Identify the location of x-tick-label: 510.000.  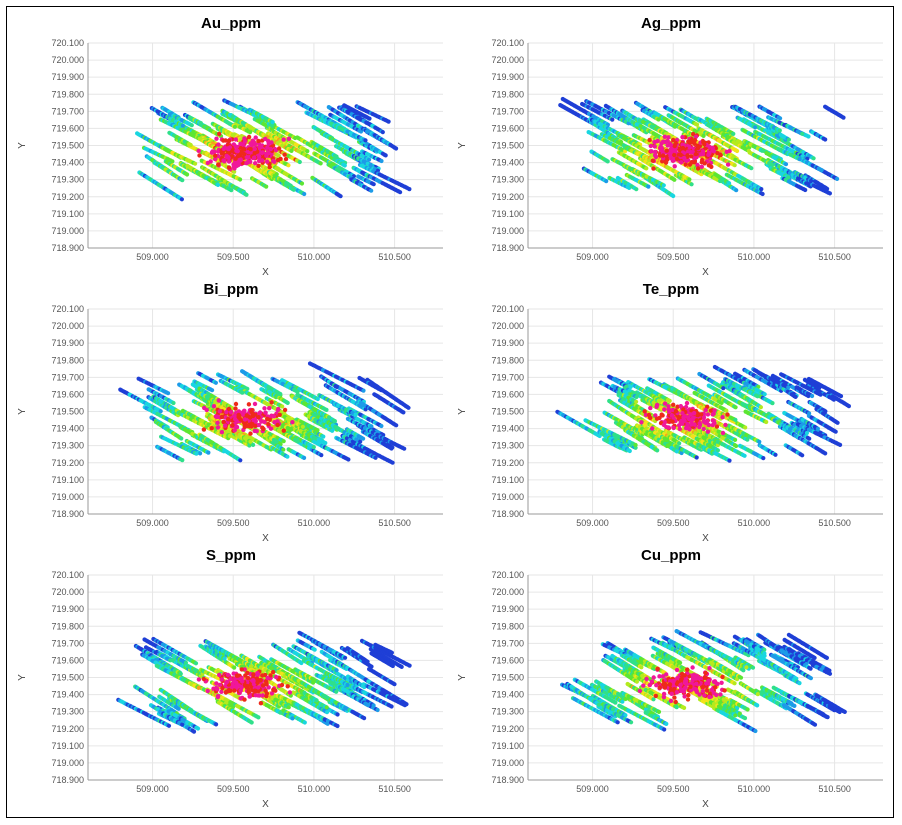
(754, 257).